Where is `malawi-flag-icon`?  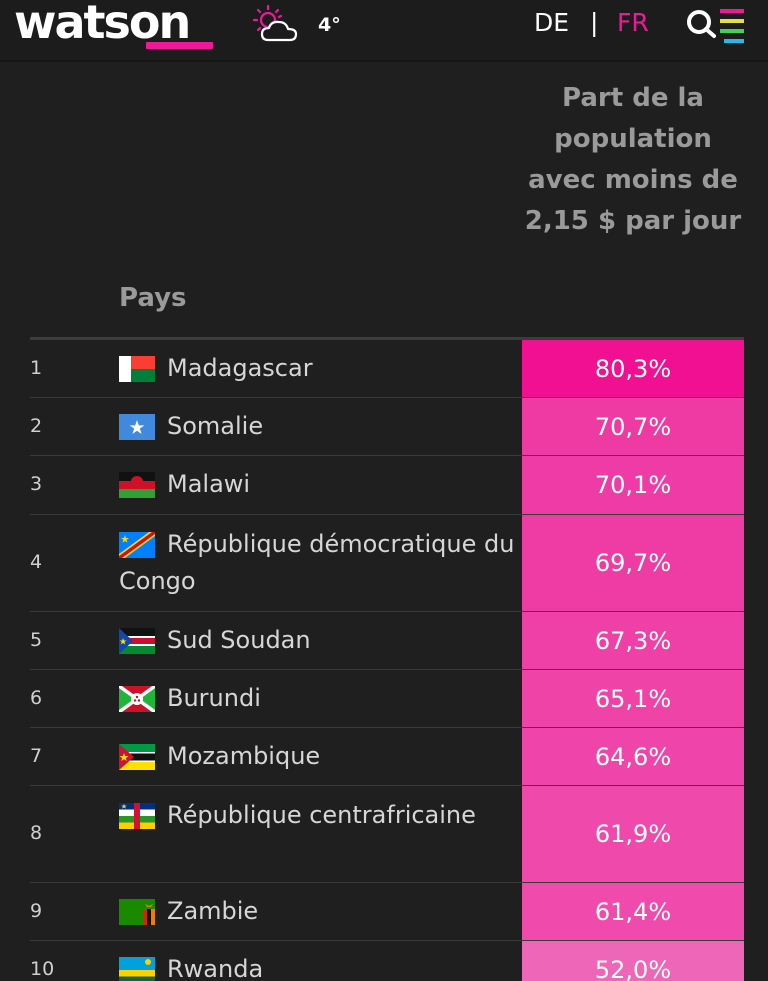 malawi-flag-icon is located at coordinates (137, 485).